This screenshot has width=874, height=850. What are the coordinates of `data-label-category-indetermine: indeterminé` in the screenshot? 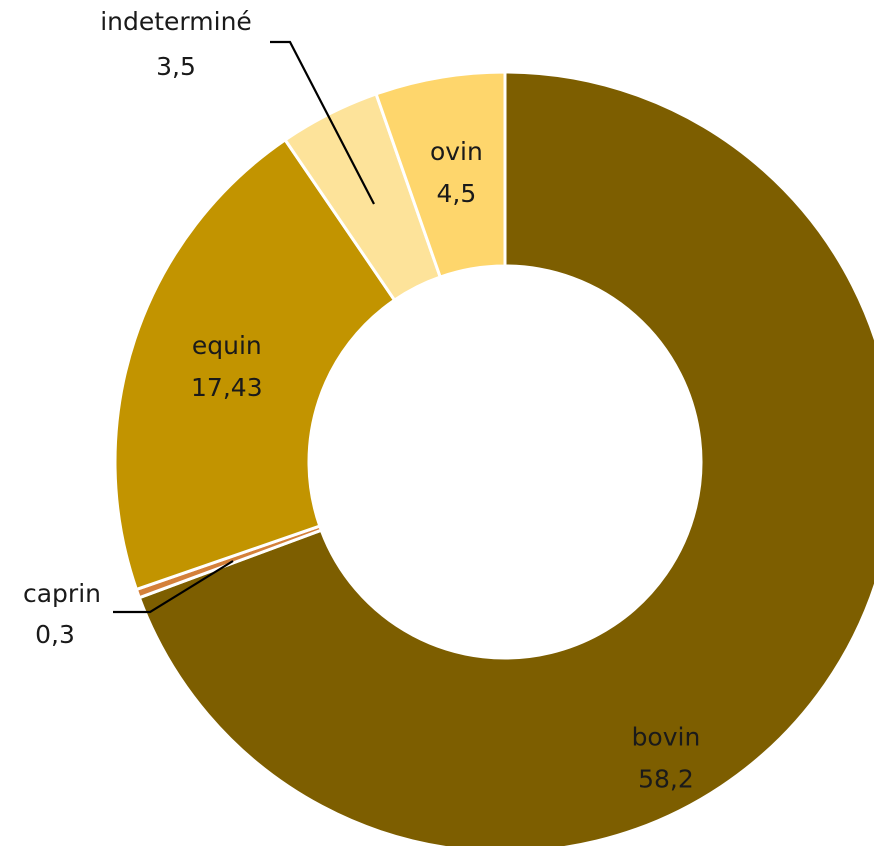 It's located at (176, 21).